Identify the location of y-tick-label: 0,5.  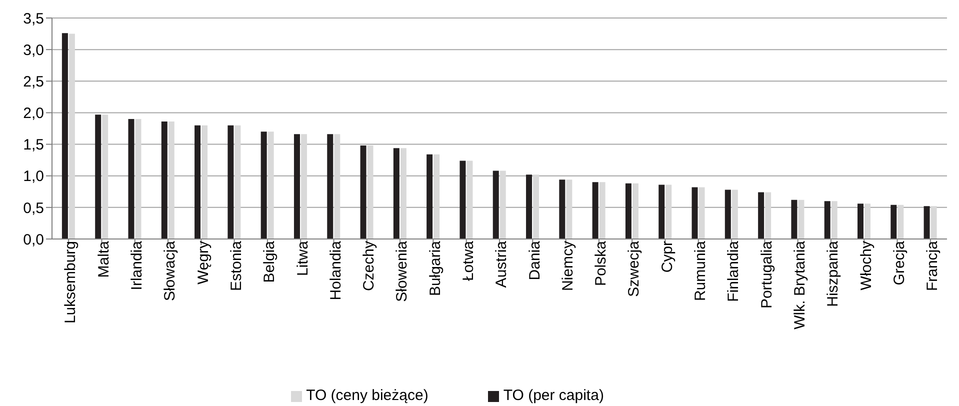
(33, 208).